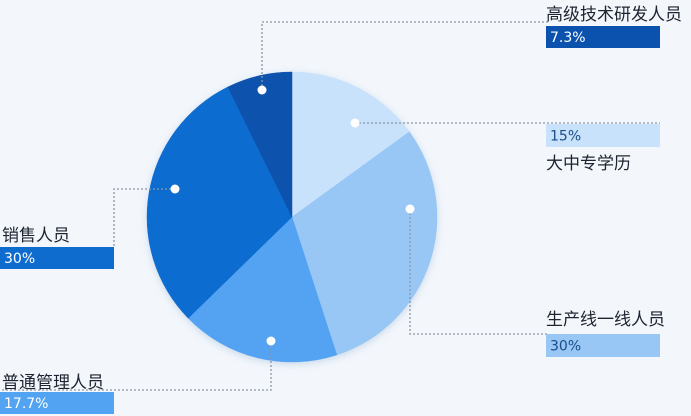 Image resolution: width=691 pixels, height=416 pixels. I want to click on value-label-1: 15%, so click(565, 137).